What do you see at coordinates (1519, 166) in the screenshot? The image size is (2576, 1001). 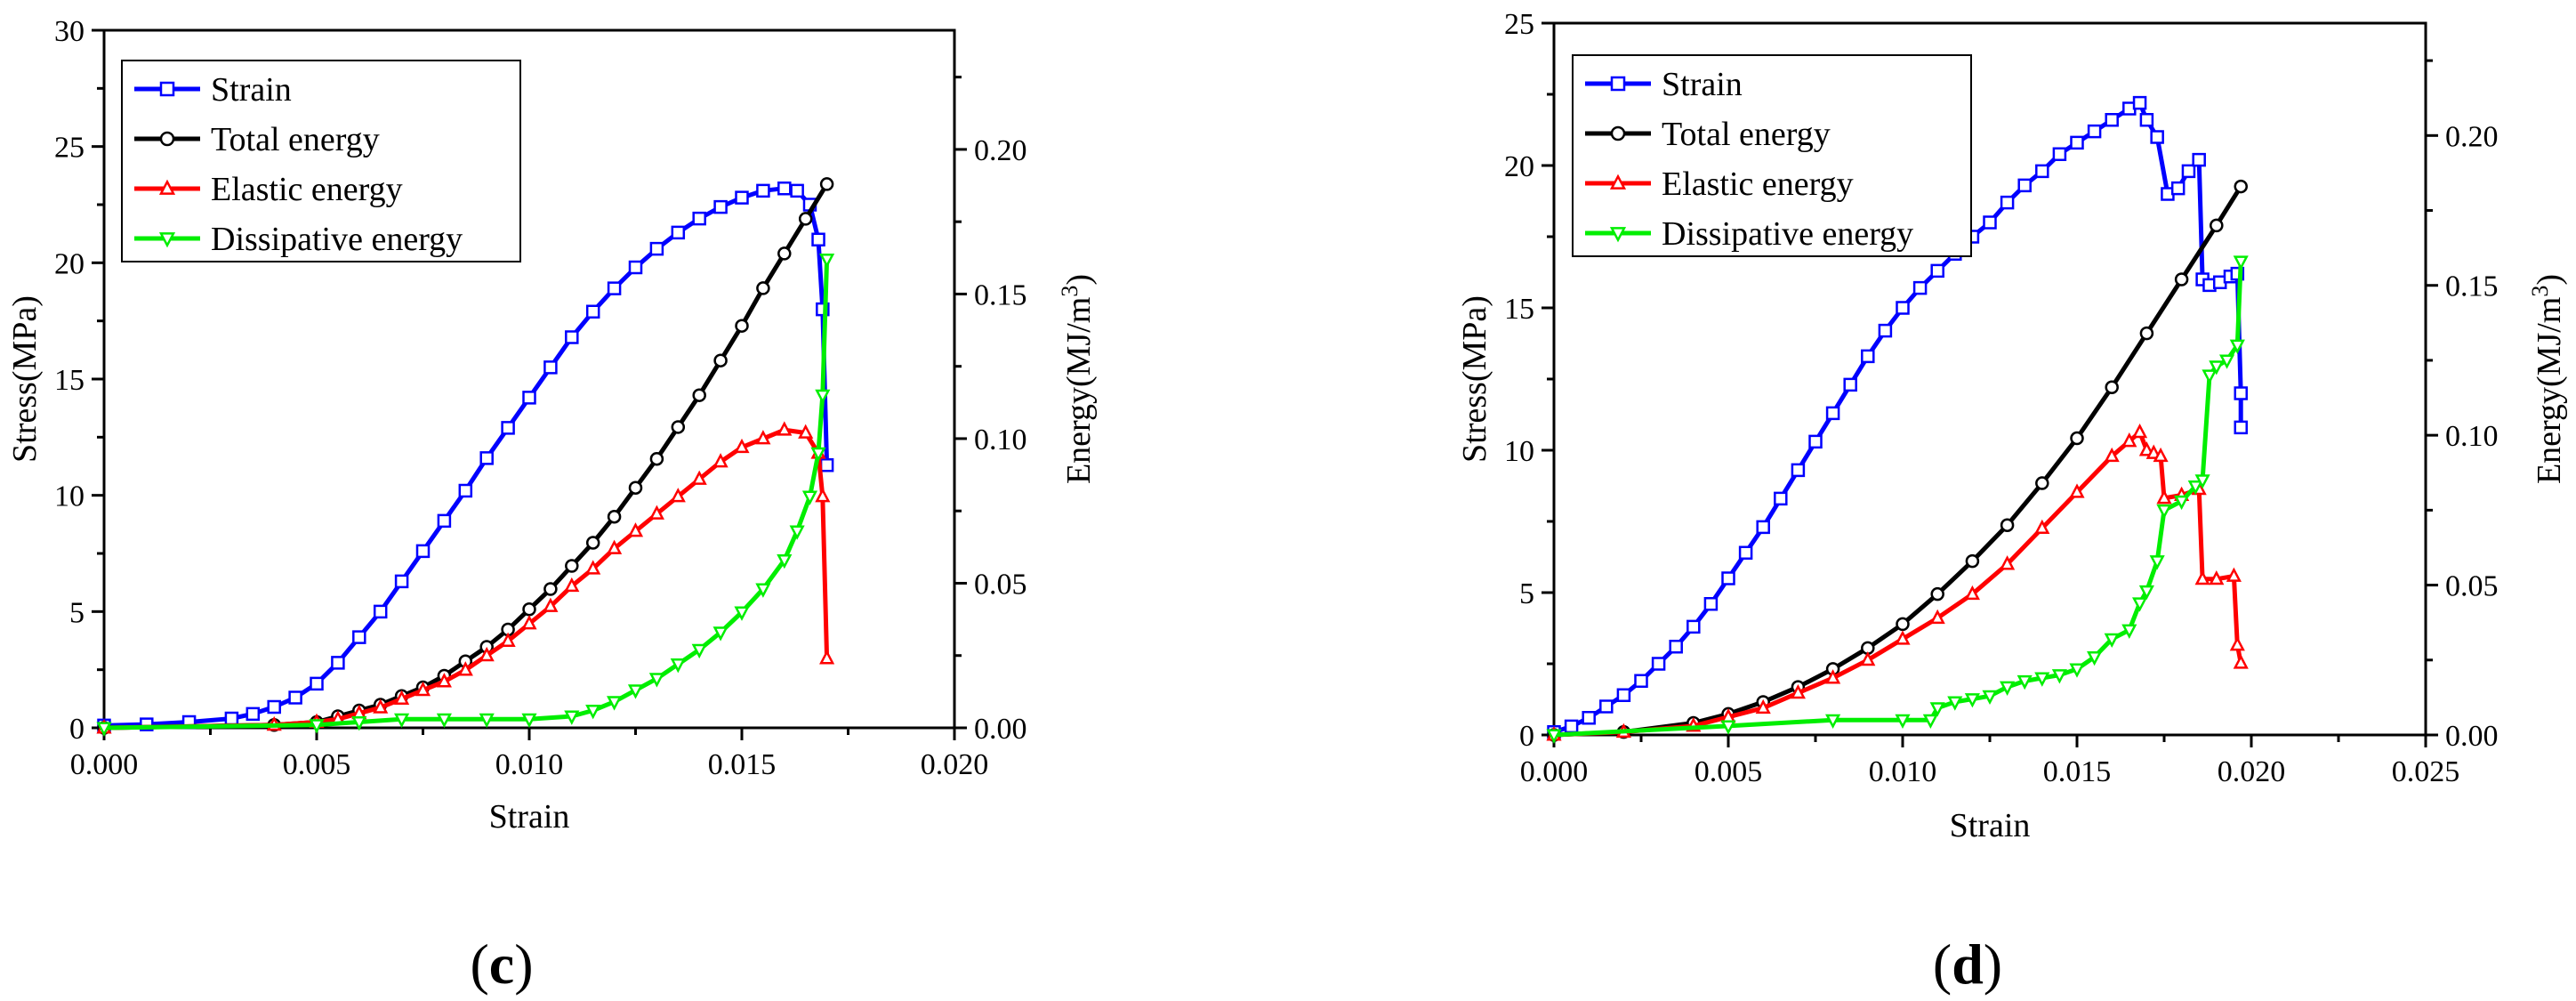 I see `y-tick-label: 20` at bounding box center [1519, 166].